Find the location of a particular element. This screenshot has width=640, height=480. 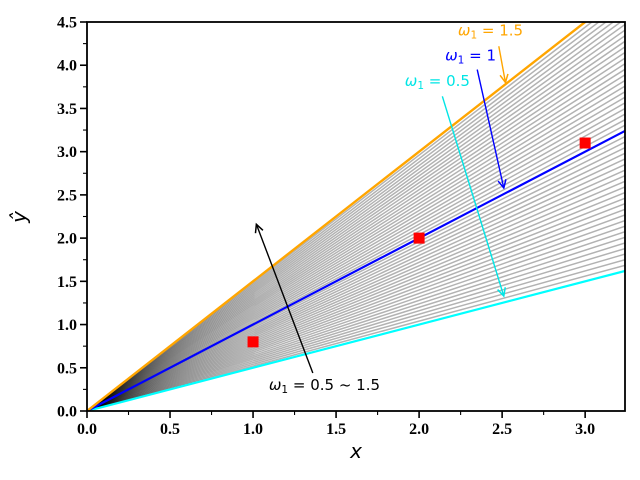

x-tick-label: 1.5 is located at coordinates (336, 429).